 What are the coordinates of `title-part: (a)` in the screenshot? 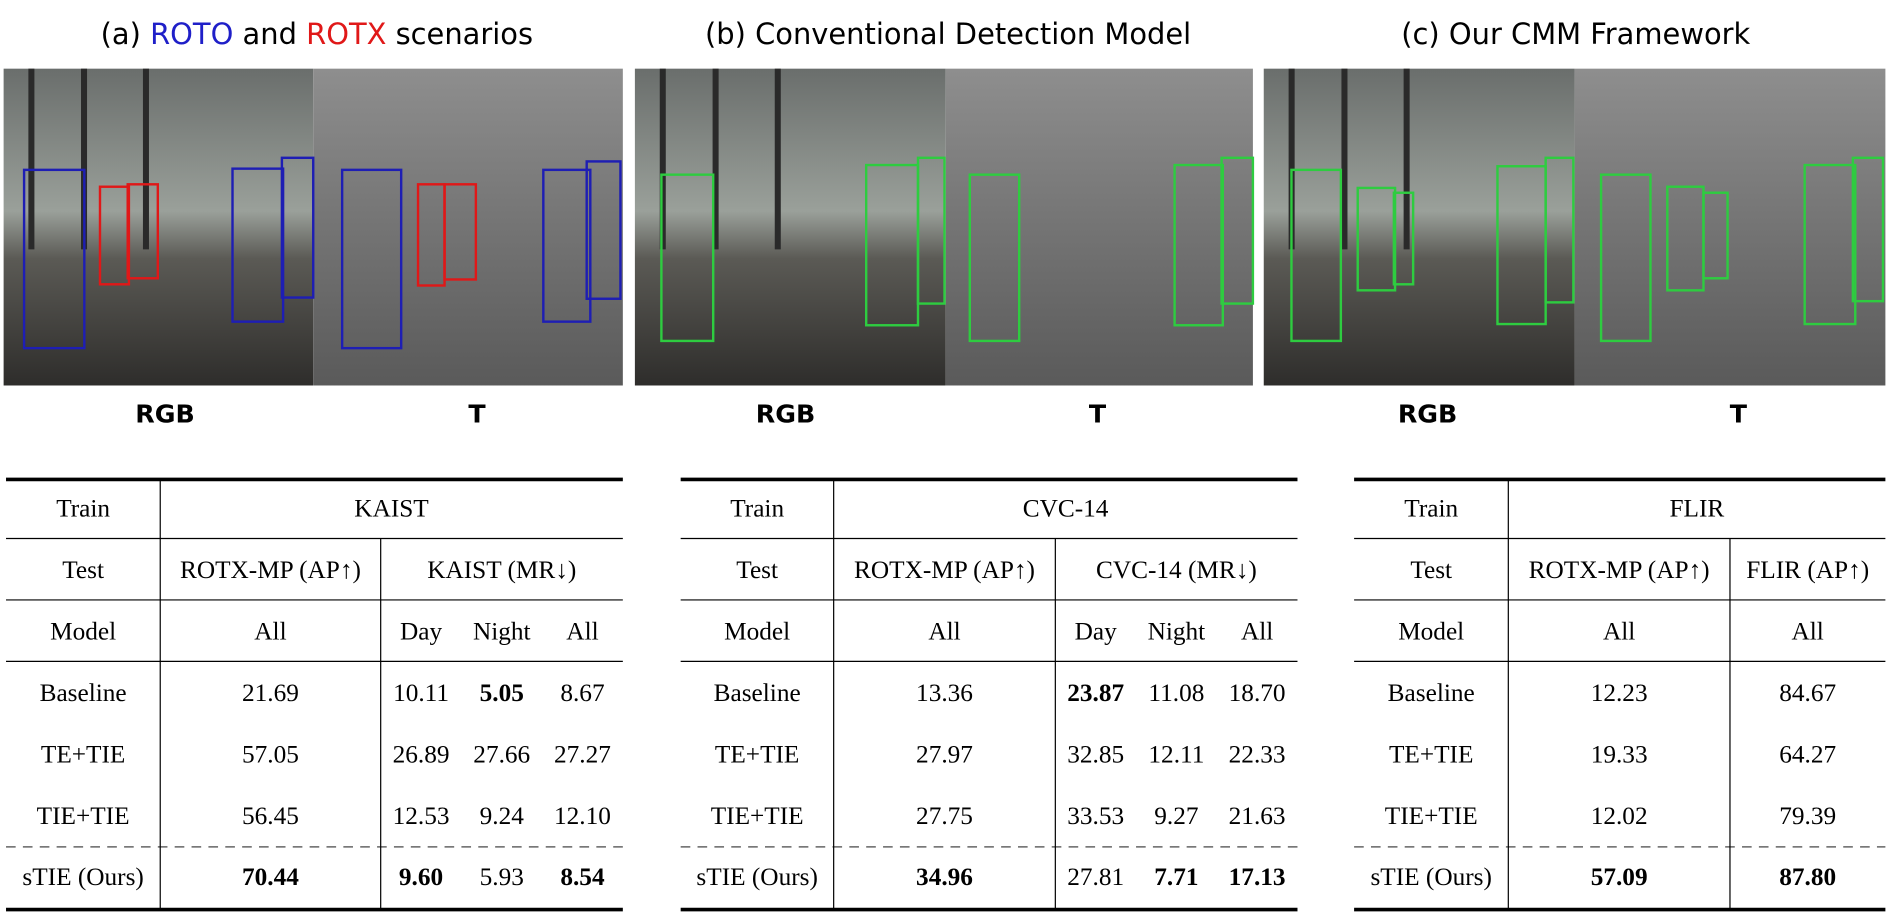 It's located at (125, 34).